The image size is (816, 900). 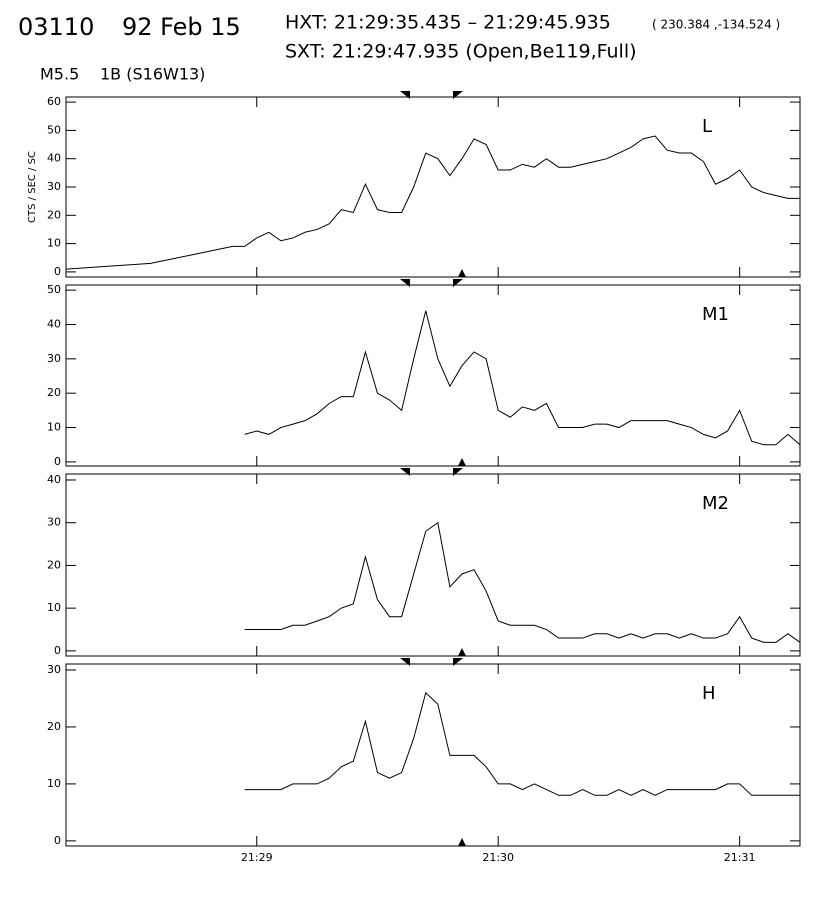 What do you see at coordinates (152, 74) in the screenshot?
I see `optical-class: 1B (S16W13)` at bounding box center [152, 74].